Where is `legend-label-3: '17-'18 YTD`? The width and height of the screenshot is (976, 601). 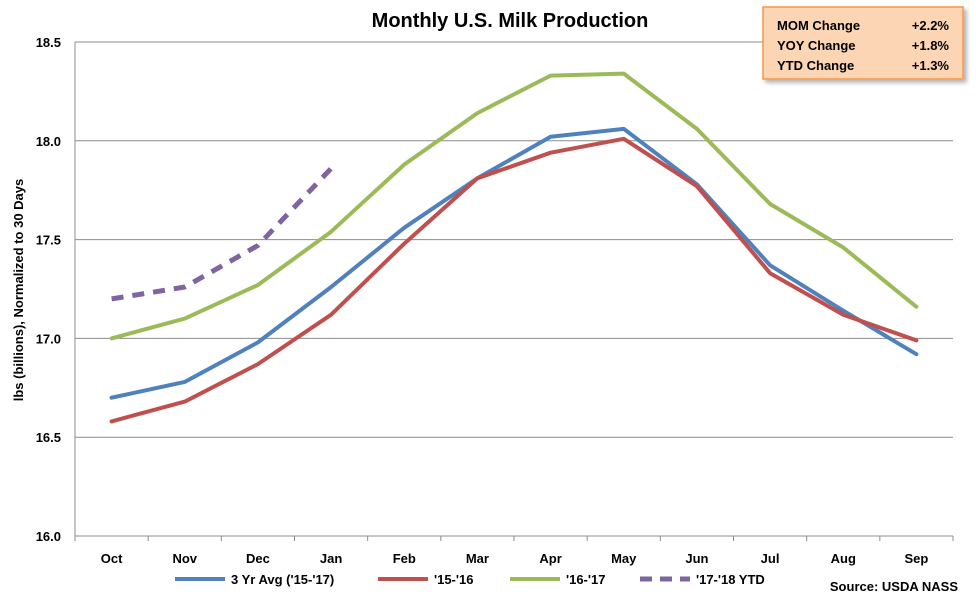 legend-label-3: '17-'18 YTD is located at coordinates (730, 579).